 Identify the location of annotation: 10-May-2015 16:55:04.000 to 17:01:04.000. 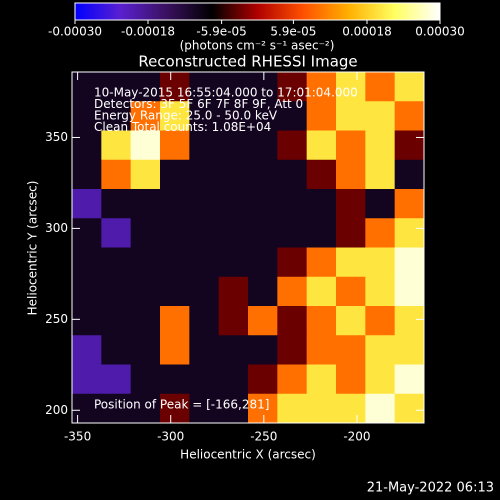
(226, 93).